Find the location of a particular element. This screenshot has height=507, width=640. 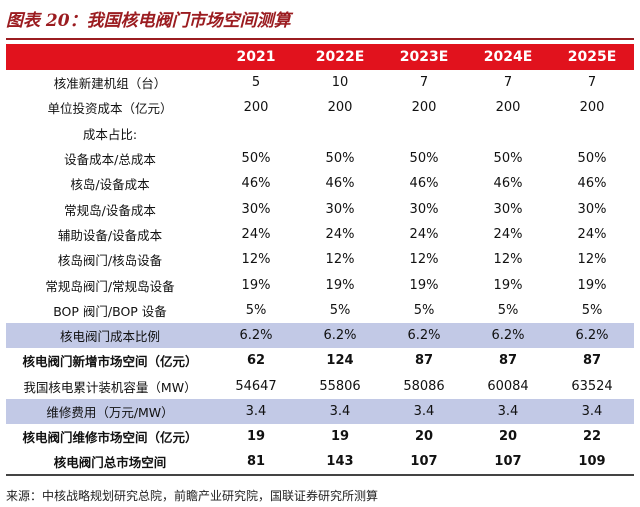

table-row: 我国核电累计装机容量（MW） 54647 55806 58086 60084 63524 is located at coordinates (320, 386).